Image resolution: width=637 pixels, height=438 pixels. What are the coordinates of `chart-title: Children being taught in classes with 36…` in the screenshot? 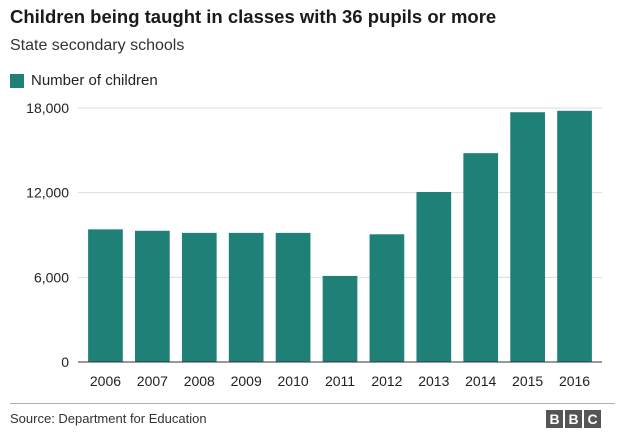 It's located at (253, 16).